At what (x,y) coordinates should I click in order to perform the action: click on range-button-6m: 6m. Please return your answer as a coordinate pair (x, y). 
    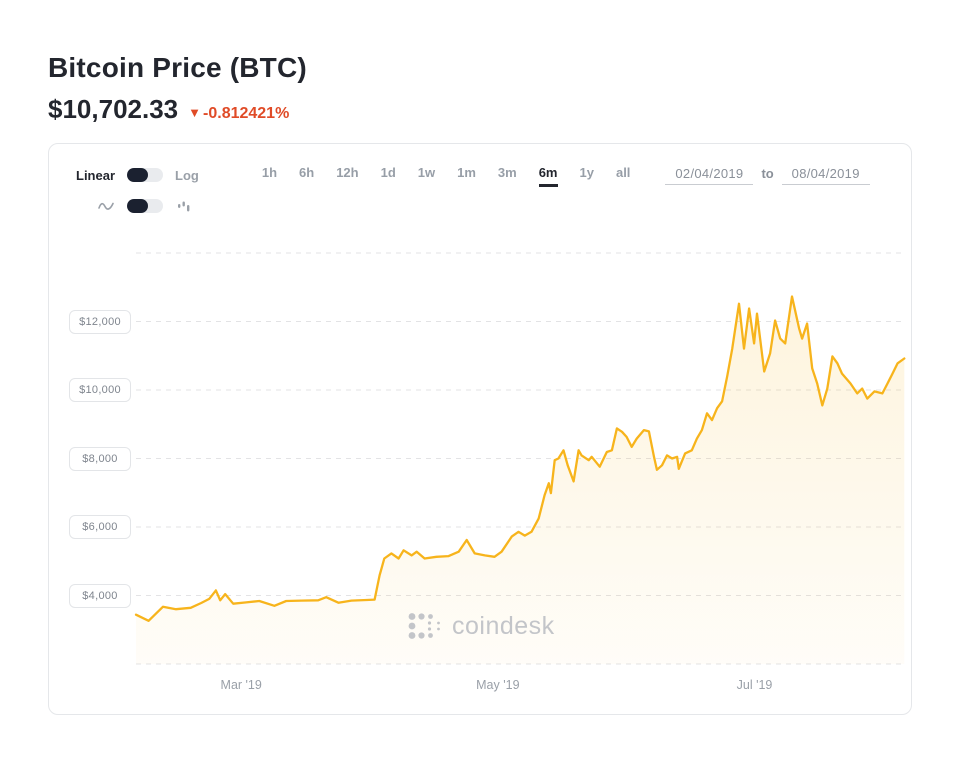
    Looking at the image, I should click on (548, 175).